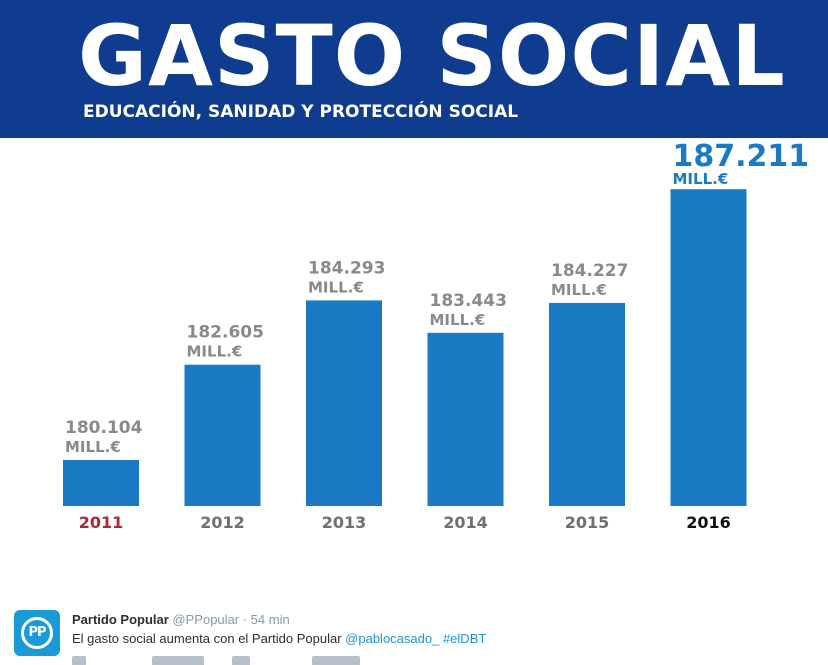 This screenshot has width=828, height=665. Describe the element at coordinates (206, 619) in the screenshot. I see `tweet-handle: @PPopular` at that location.